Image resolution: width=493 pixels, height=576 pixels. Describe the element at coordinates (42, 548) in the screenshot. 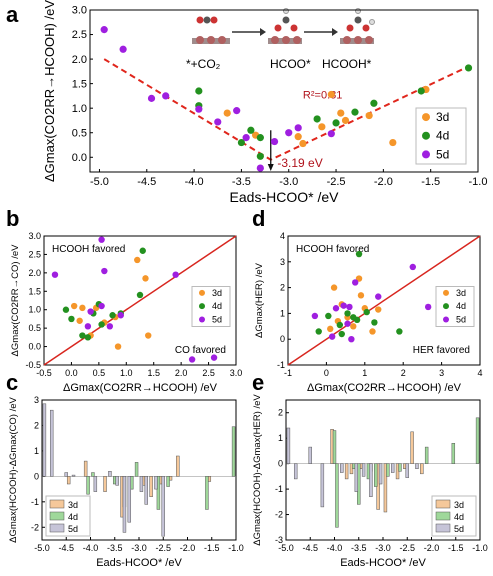

I see `x-tick-label: -5.0` at that location.